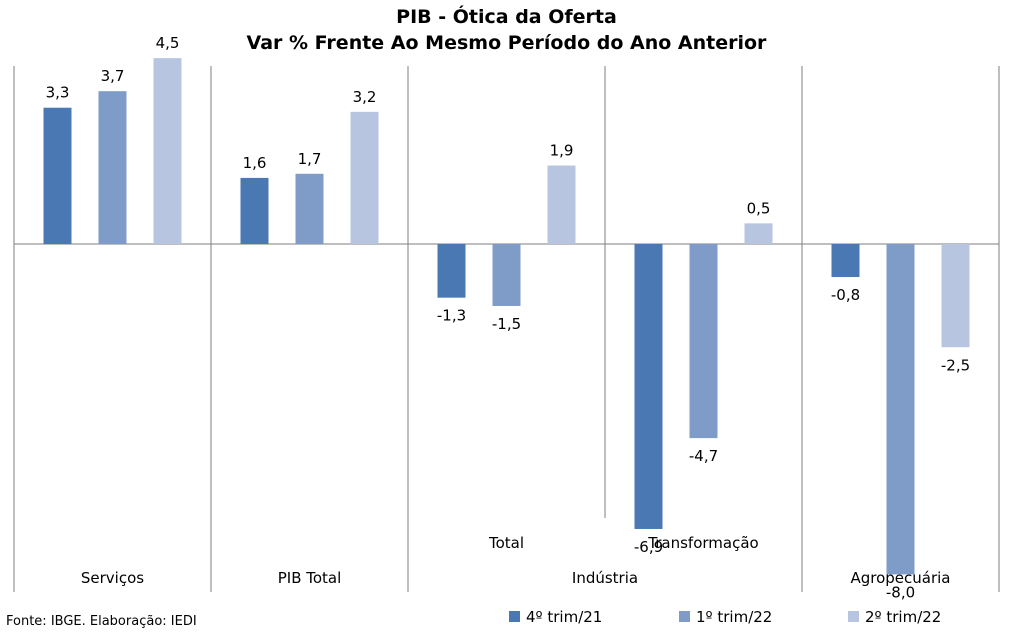  Describe the element at coordinates (365, 97) in the screenshot. I see `data-label: 3,2` at that location.